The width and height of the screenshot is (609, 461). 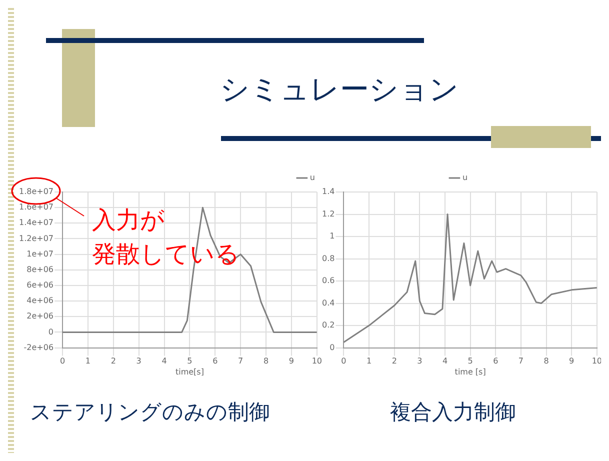 What do you see at coordinates (166, 254) in the screenshot?
I see `annotation: 発散している` at bounding box center [166, 254].